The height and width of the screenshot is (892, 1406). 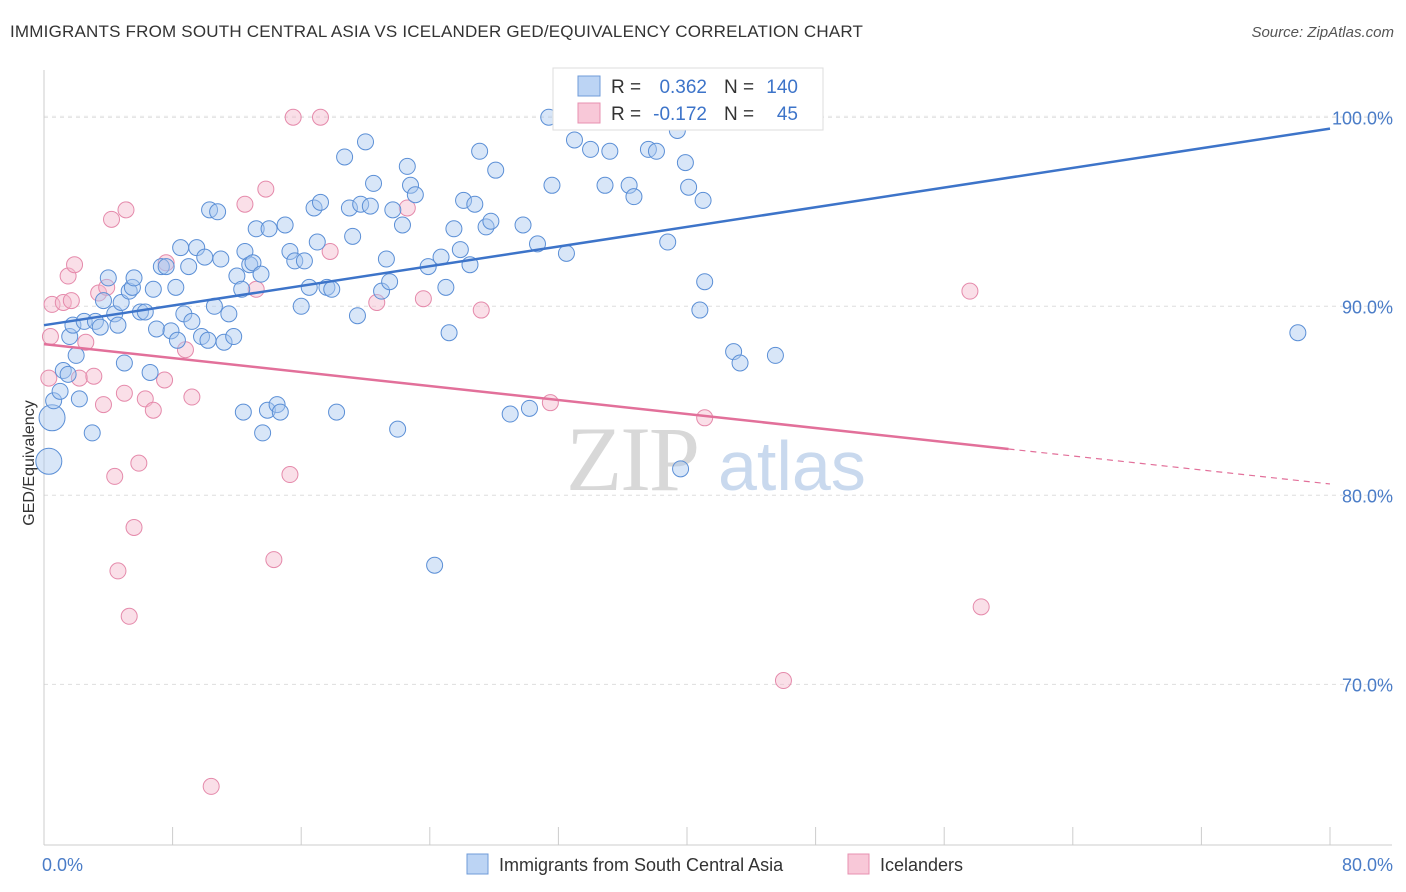 I want to click on legend-n-label-2: N =, so click(x=739, y=114).